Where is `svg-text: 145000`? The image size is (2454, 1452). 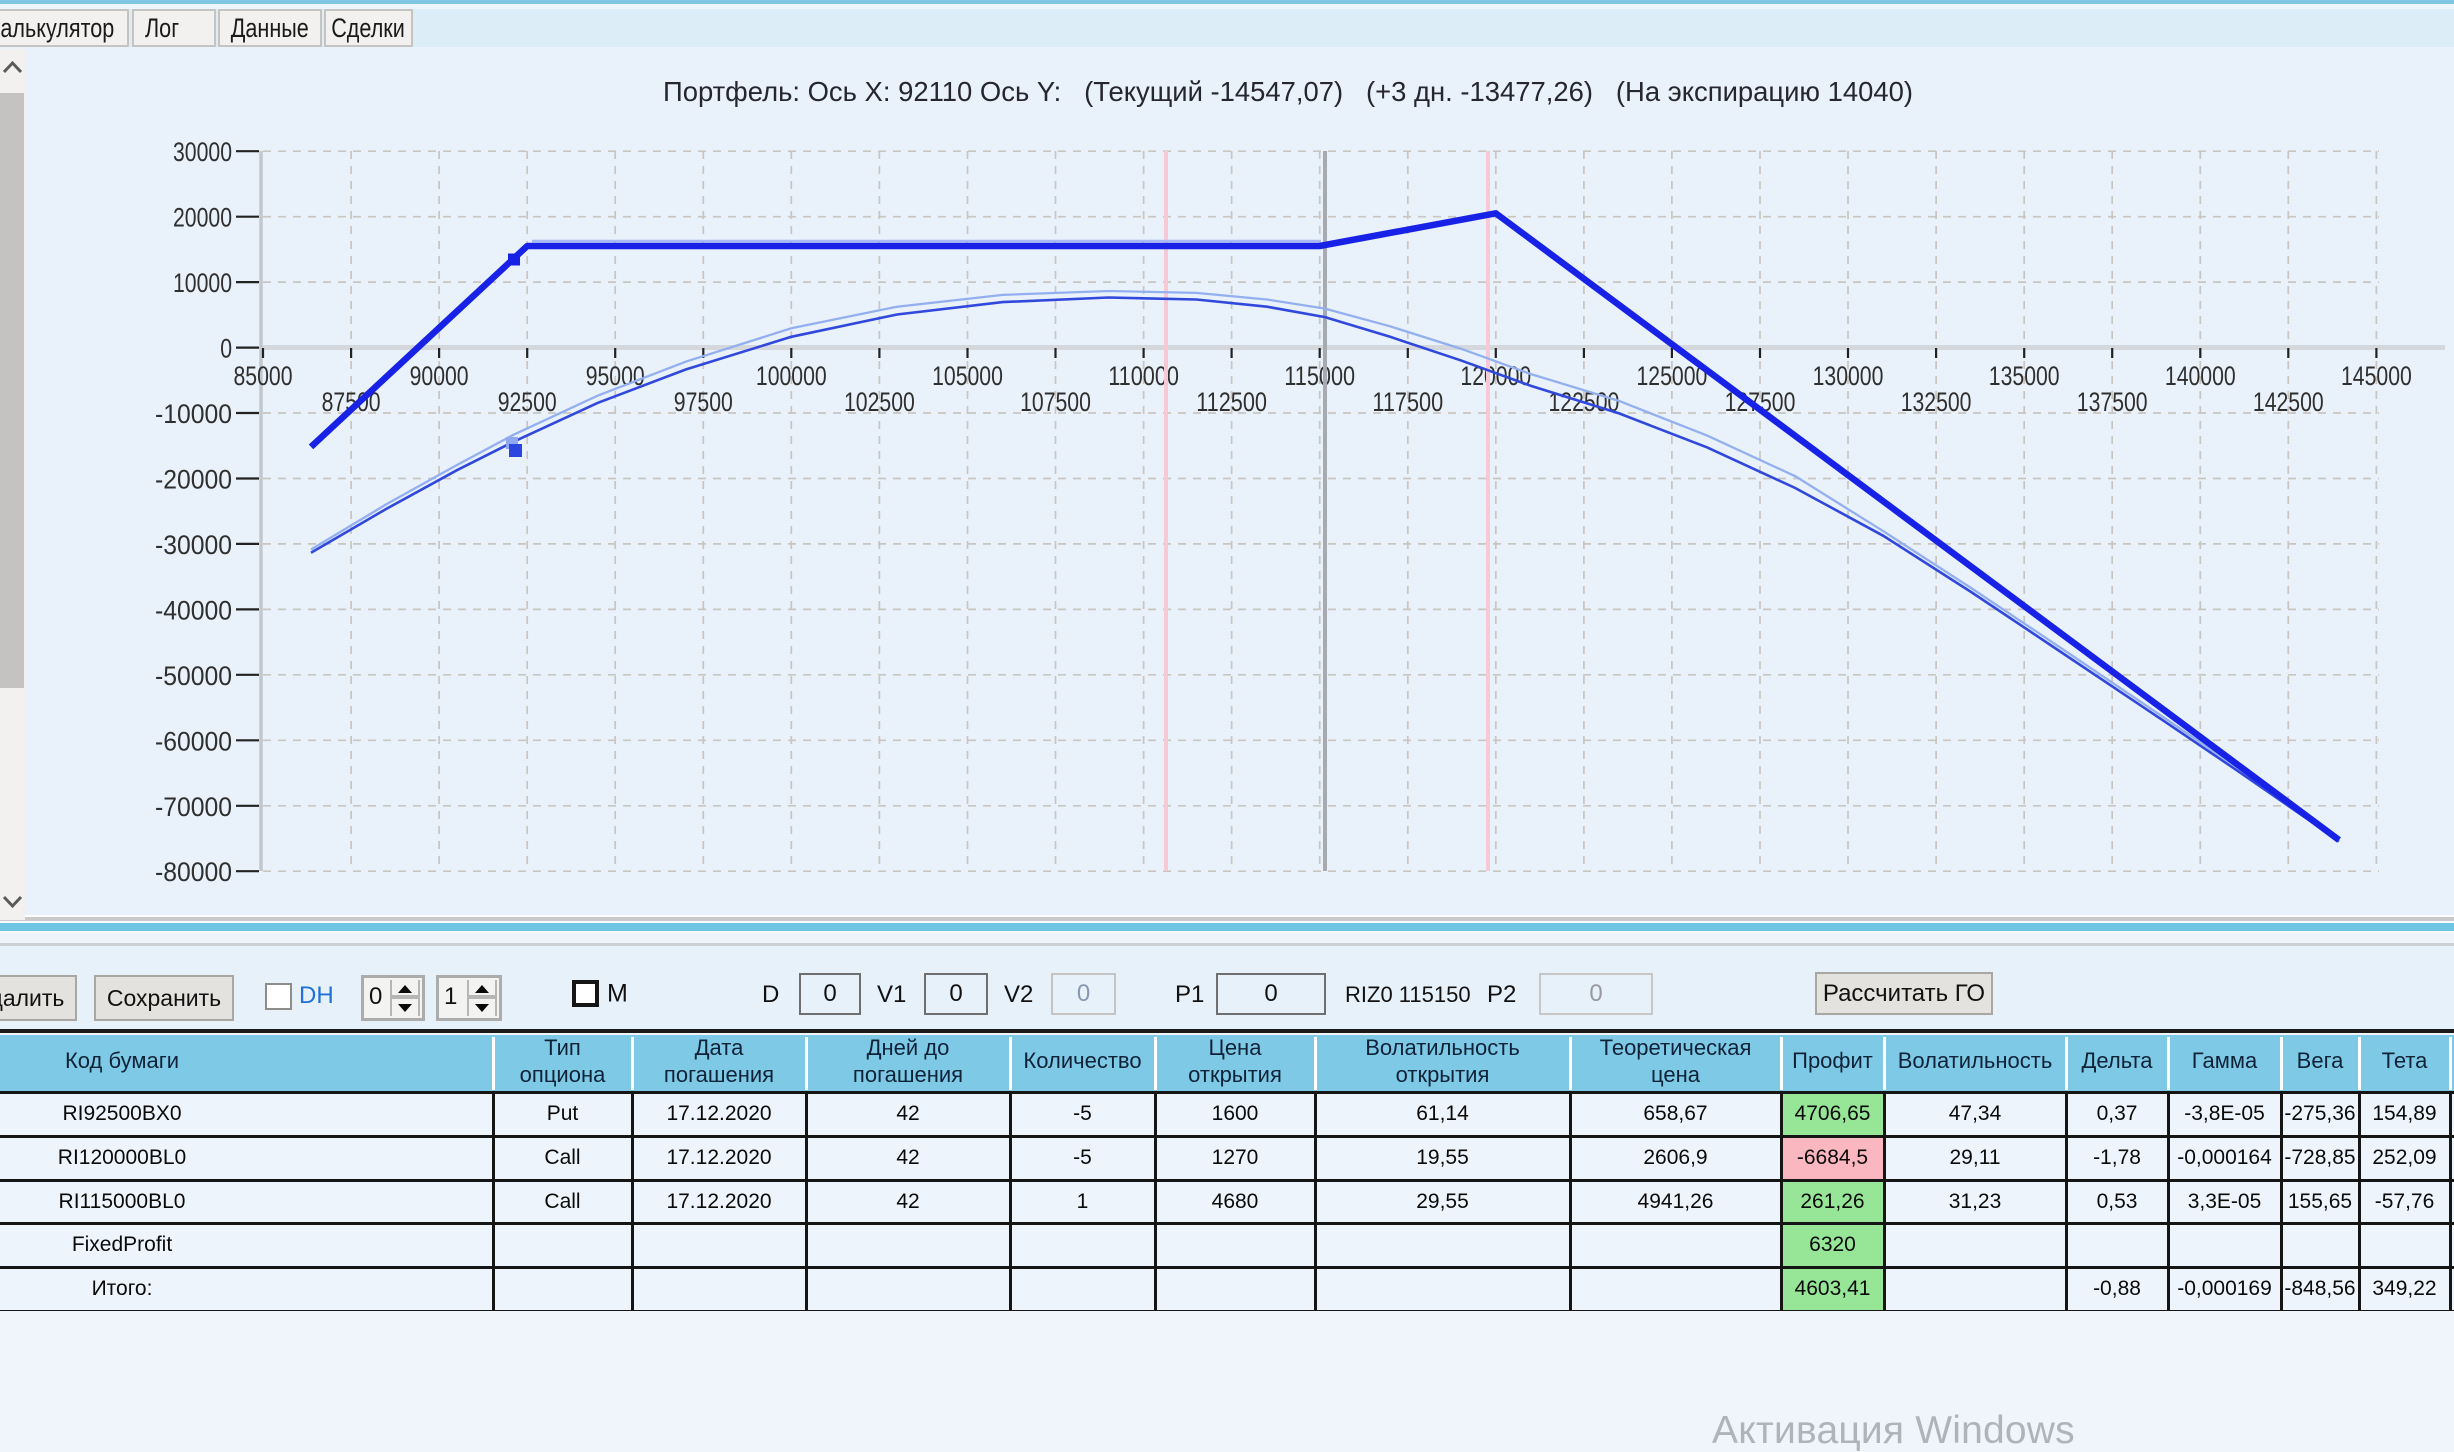 svg-text: 145000 is located at coordinates (2376, 376).